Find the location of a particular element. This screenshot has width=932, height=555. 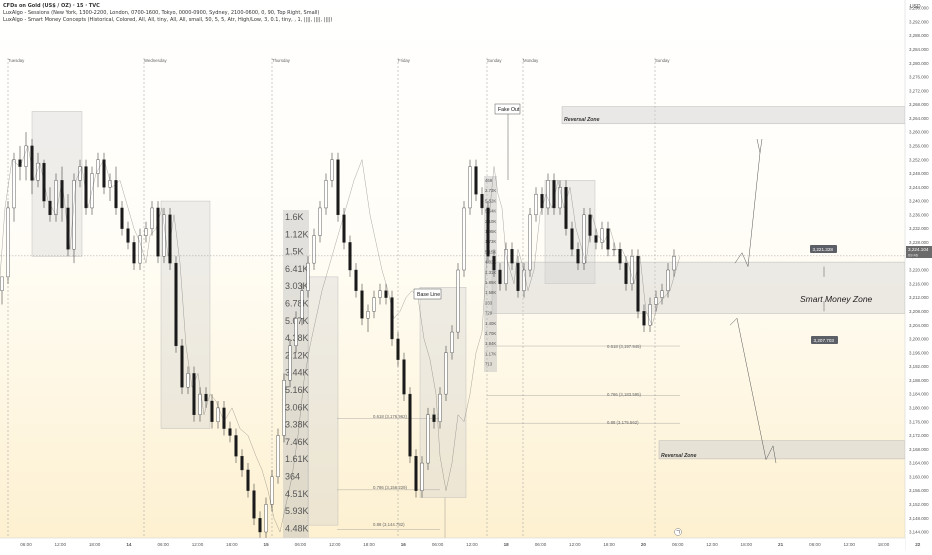

price-tick-label: 3,148.000 is located at coordinates (919, 518).